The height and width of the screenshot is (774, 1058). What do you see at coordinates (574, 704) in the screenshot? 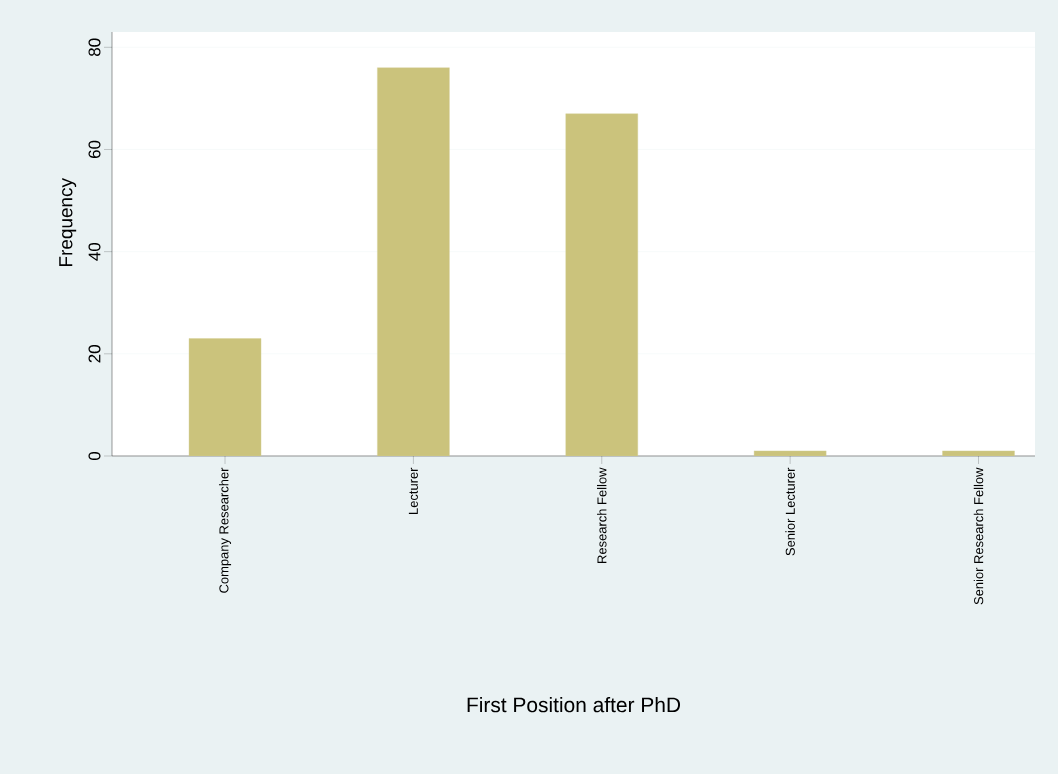
I see `x-axis-title: First Position after PhD` at bounding box center [574, 704].